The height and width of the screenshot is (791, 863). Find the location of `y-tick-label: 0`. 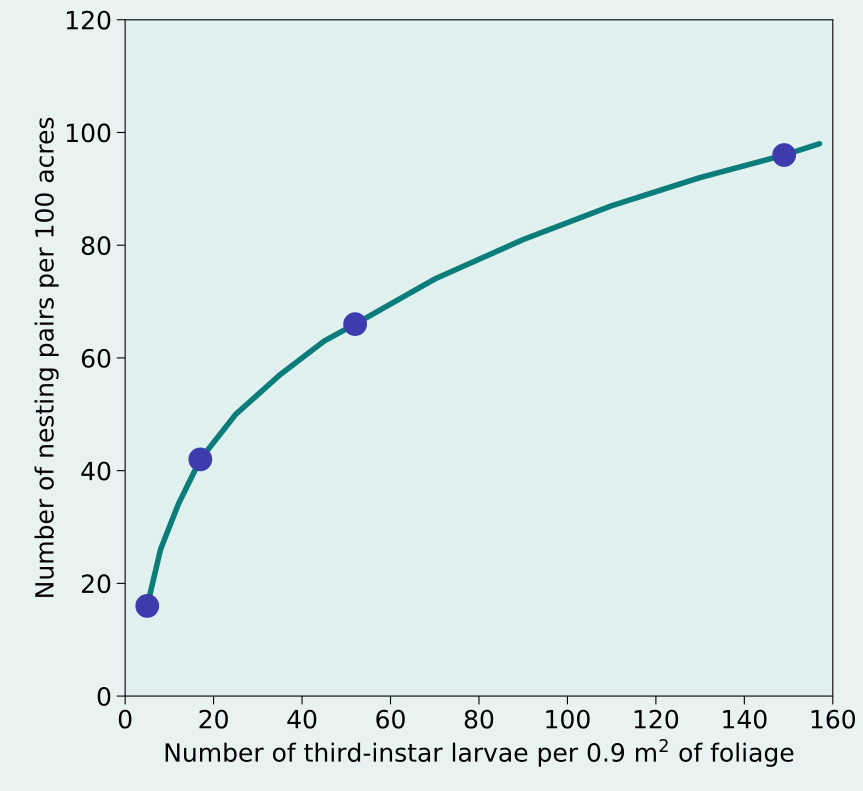

y-tick-label: 0 is located at coordinates (104, 696).